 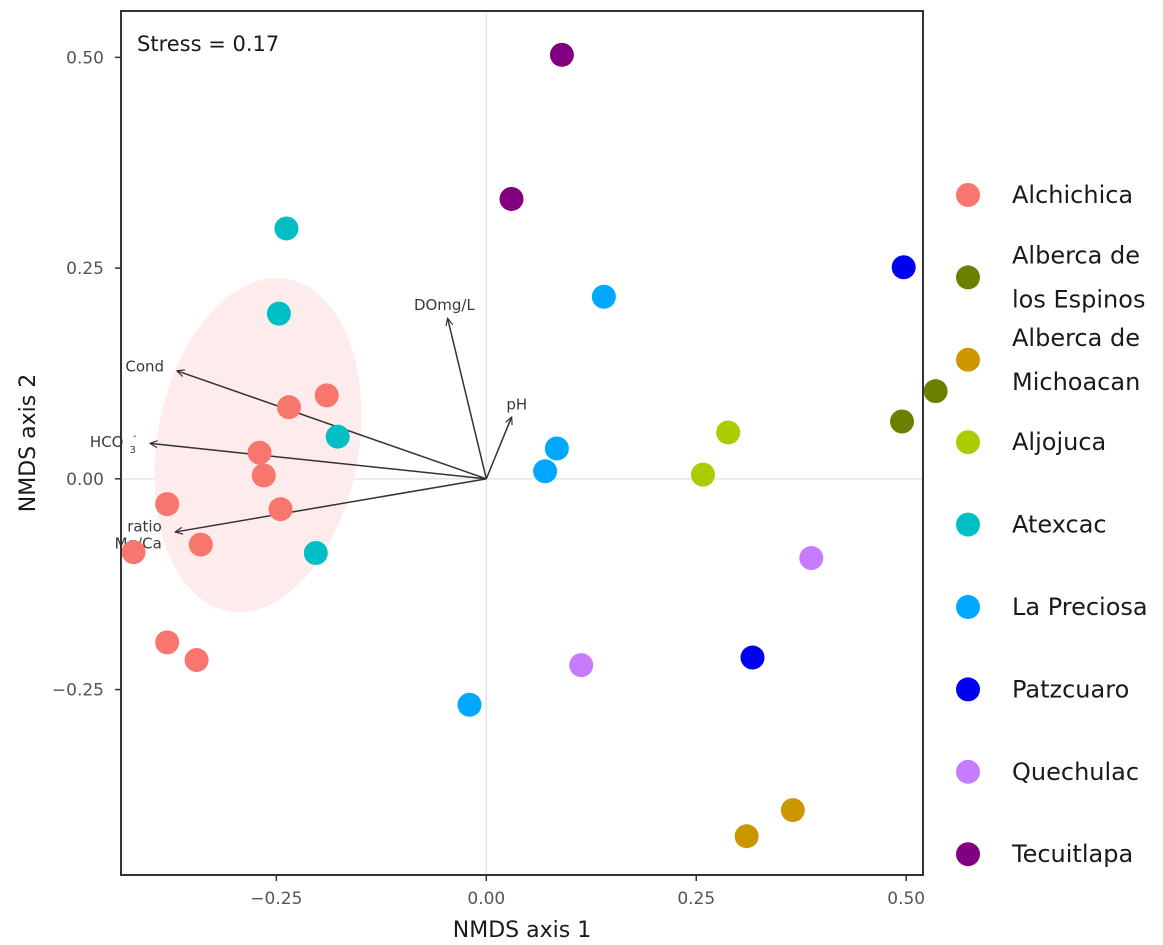 What do you see at coordinates (968, 442) in the screenshot?
I see `legend-swatch-aljojuca` at bounding box center [968, 442].